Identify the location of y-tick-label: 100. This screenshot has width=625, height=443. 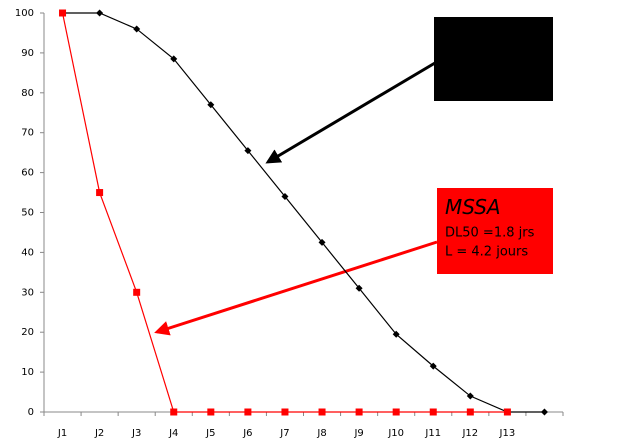
(24, 13).